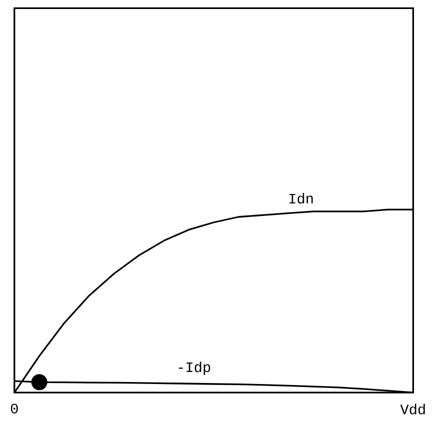  Describe the element at coordinates (194, 369) in the screenshot. I see `series-label: -Idp` at that location.